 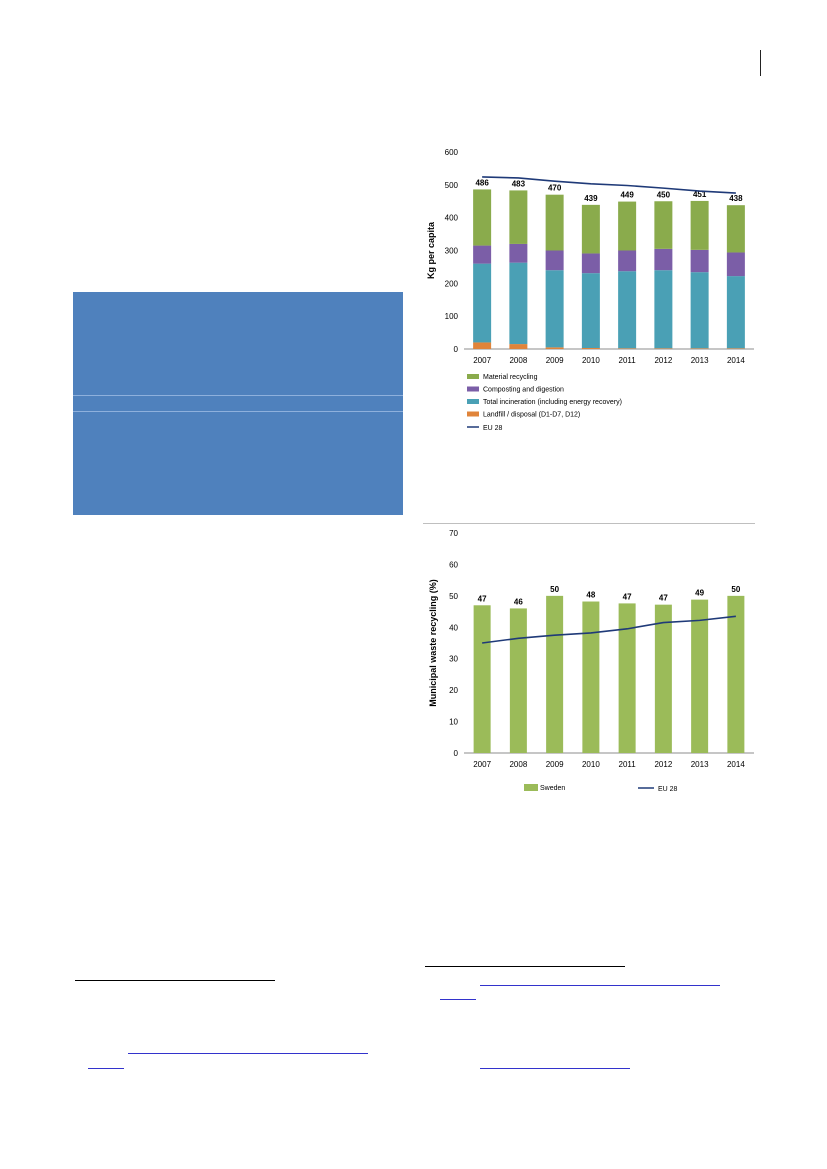 I want to click on y-axis-label: Kg per capita, so click(x=431, y=250).